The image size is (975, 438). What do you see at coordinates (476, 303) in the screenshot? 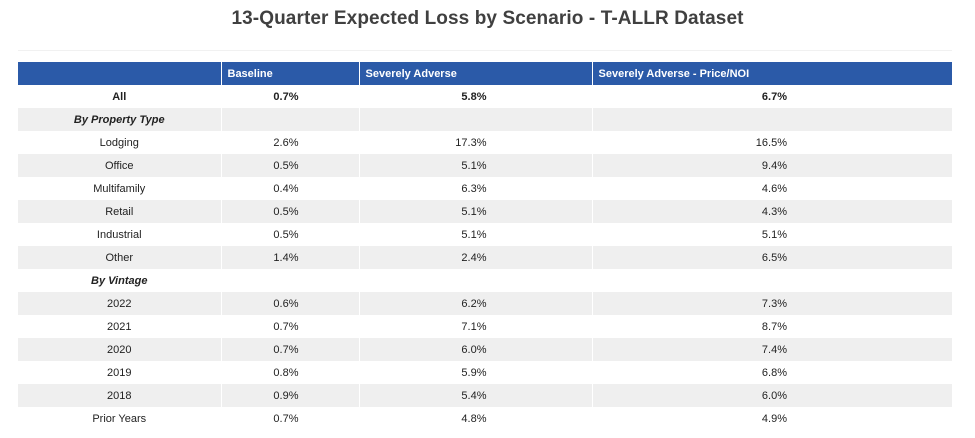
I see `severely-adverse-value: 6.2%` at bounding box center [476, 303].